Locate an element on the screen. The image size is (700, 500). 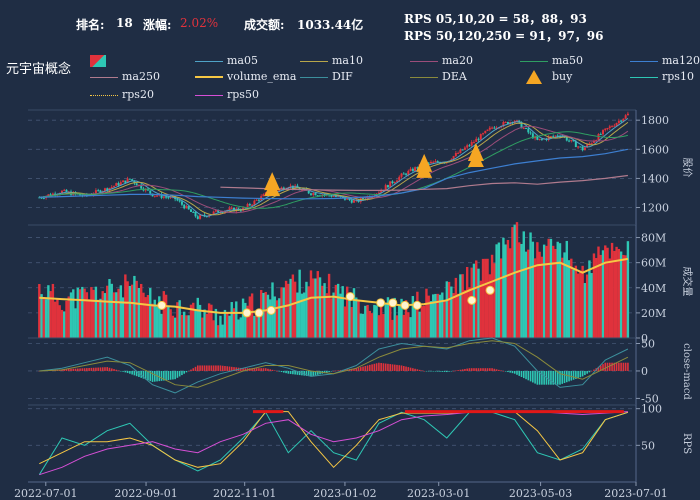
legend-label: DIF is located at coordinates (342, 76).